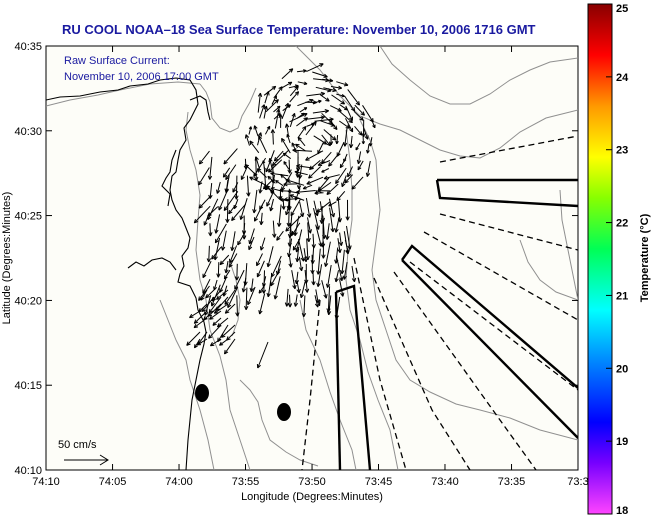 The image size is (651, 518). Describe the element at coordinates (28, 386) in the screenshot. I see `y-tick-label: 40:15` at that location.